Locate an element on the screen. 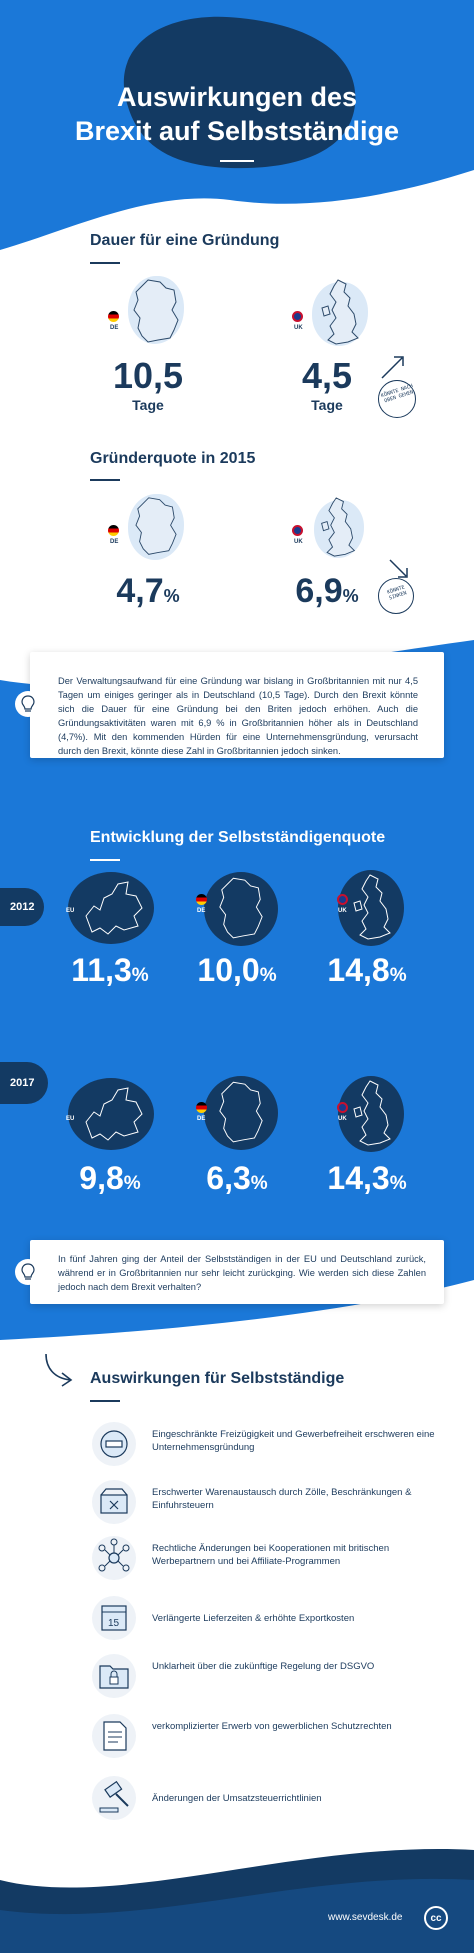  info-card-selfemp is located at coordinates (237, 1272).